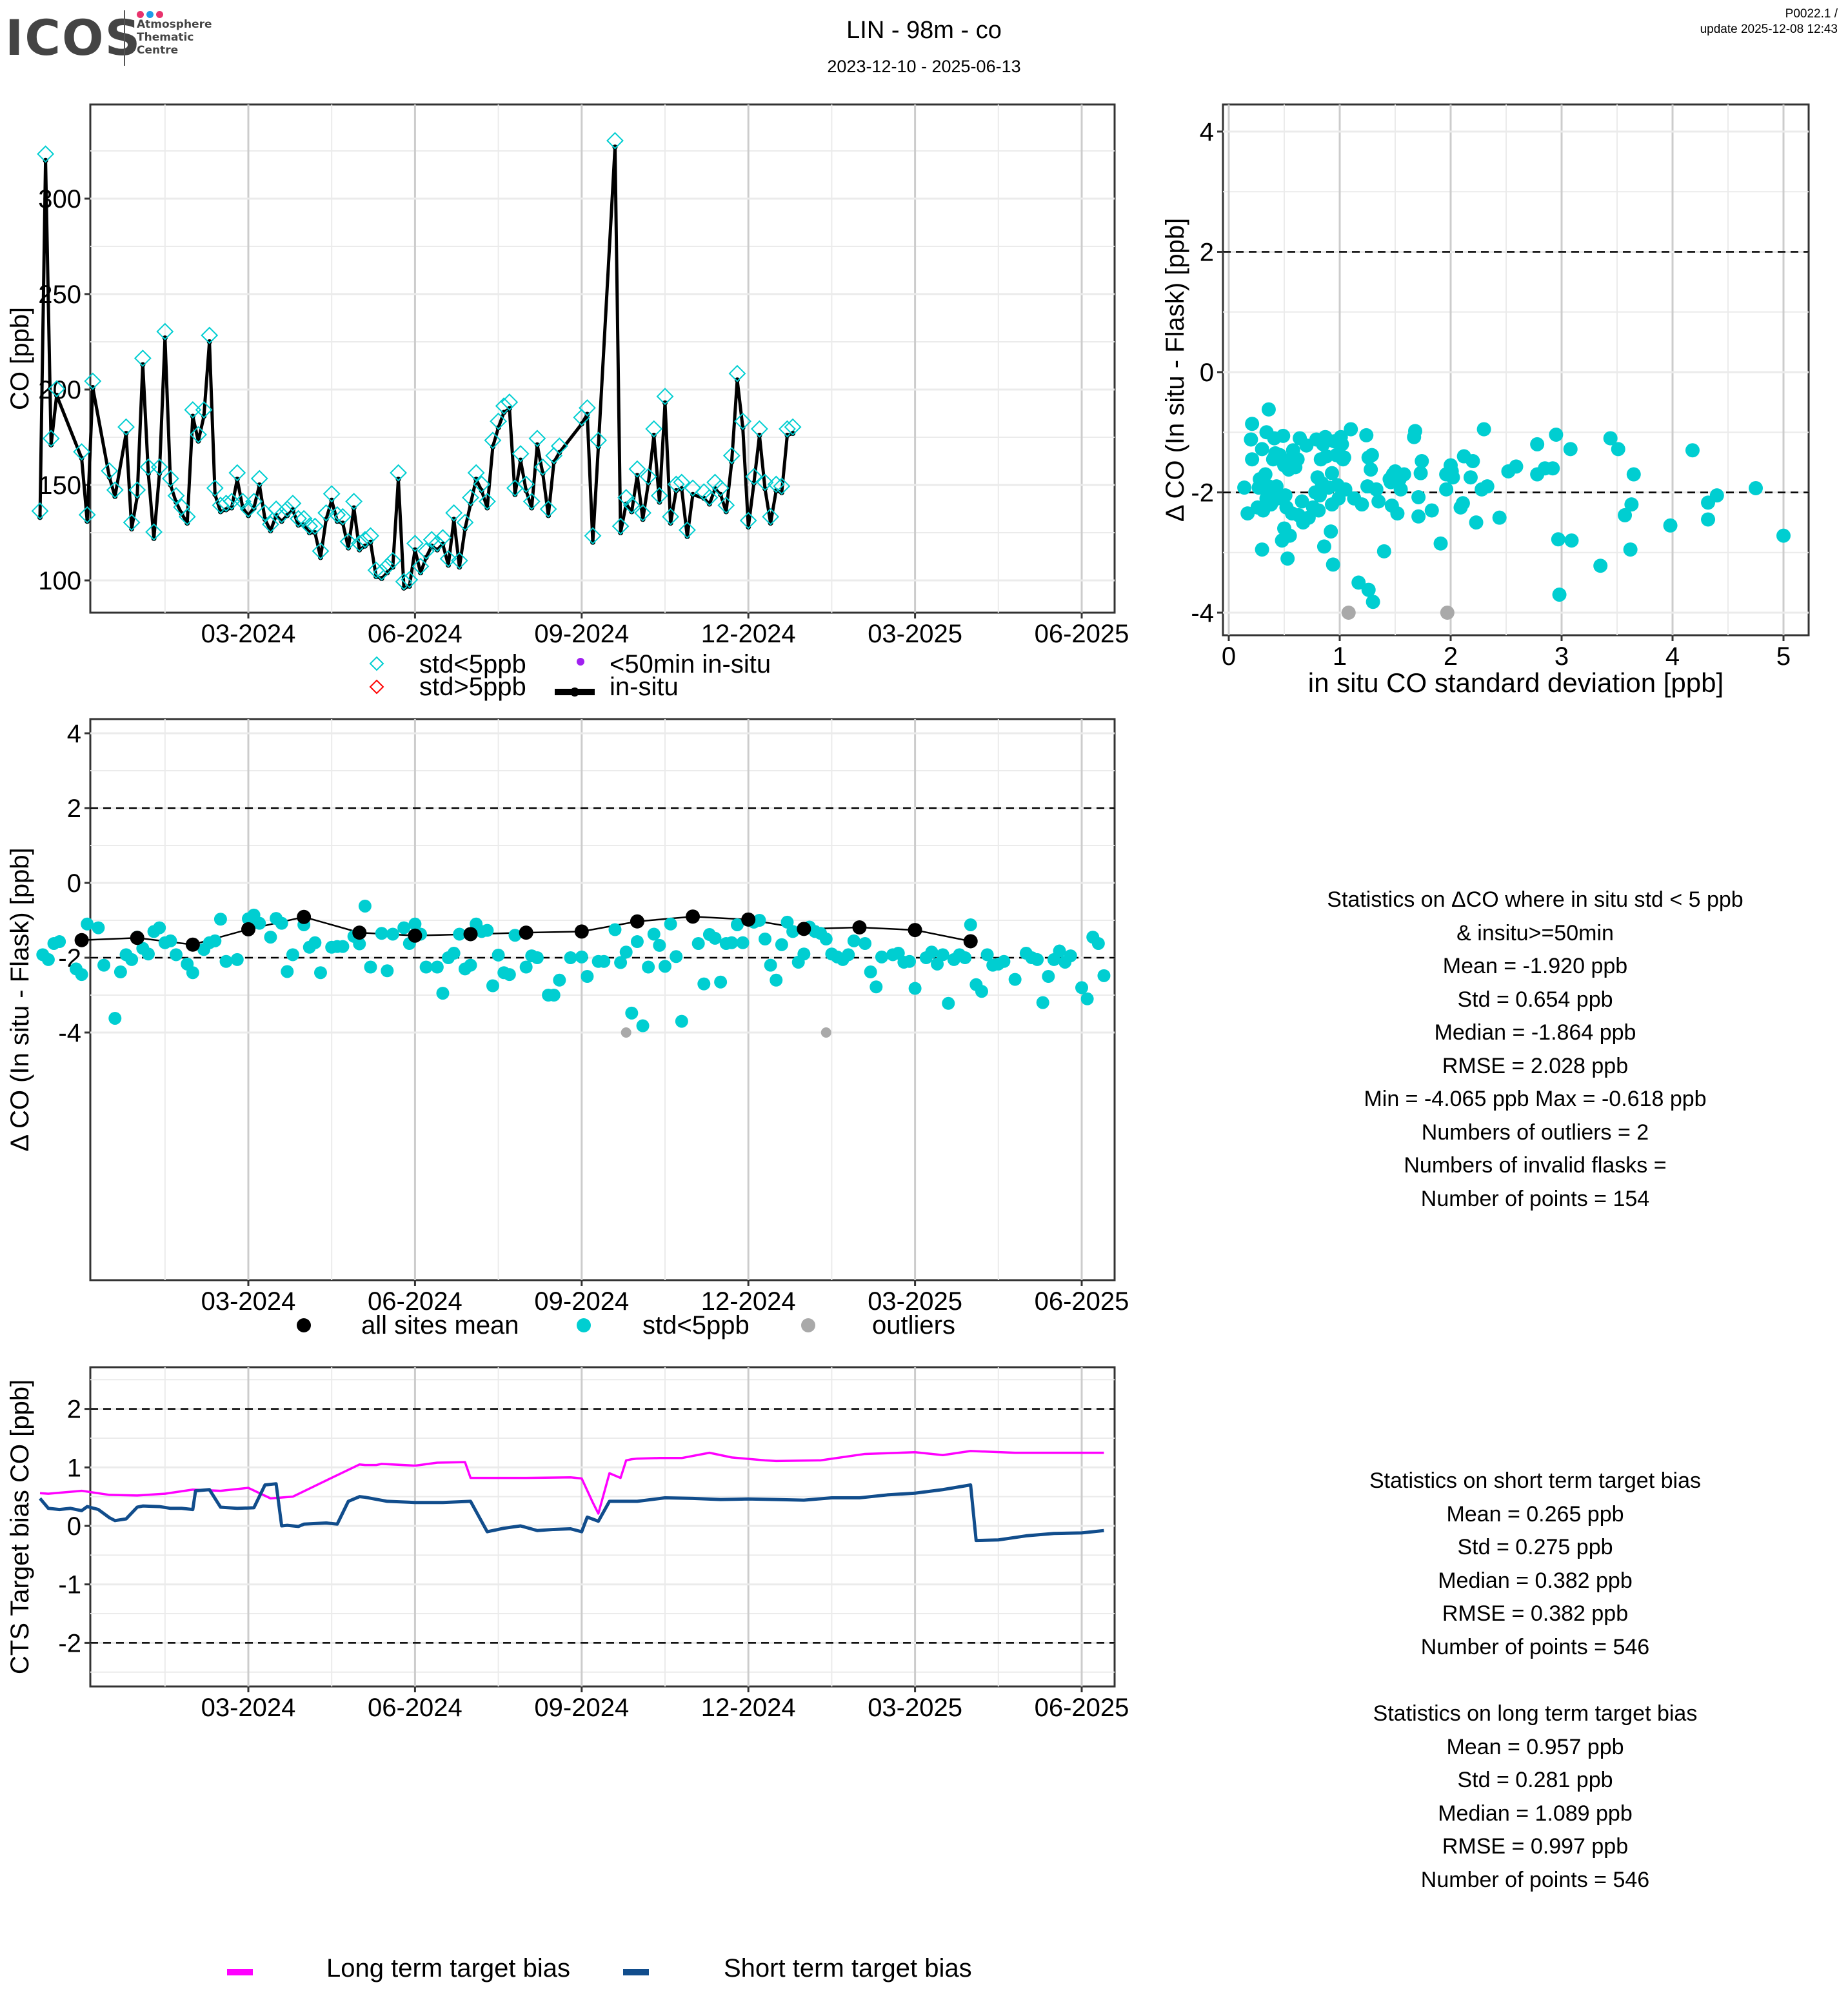  I want to click on timeseries-legend: std<5ppb std>5ppb <50min in-situ in-situ, so click(587, 674).